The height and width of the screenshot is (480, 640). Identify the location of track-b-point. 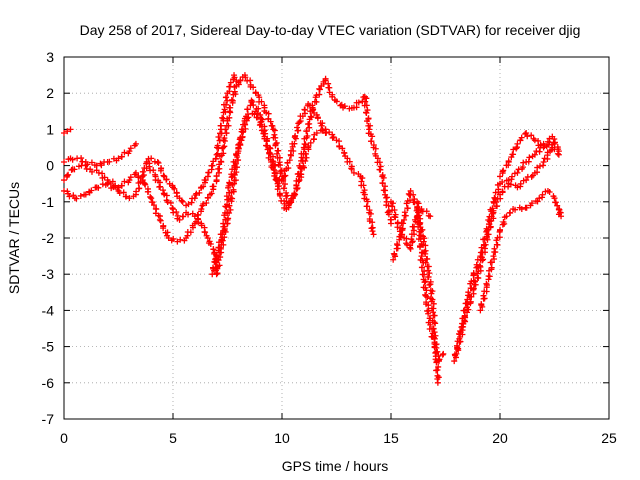
(135, 143).